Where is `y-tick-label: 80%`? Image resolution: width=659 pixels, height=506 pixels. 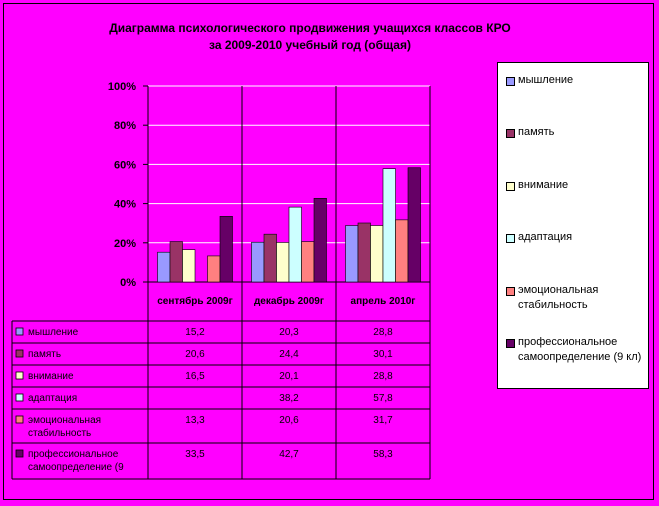 y-tick-label: 80% is located at coordinates (125, 126).